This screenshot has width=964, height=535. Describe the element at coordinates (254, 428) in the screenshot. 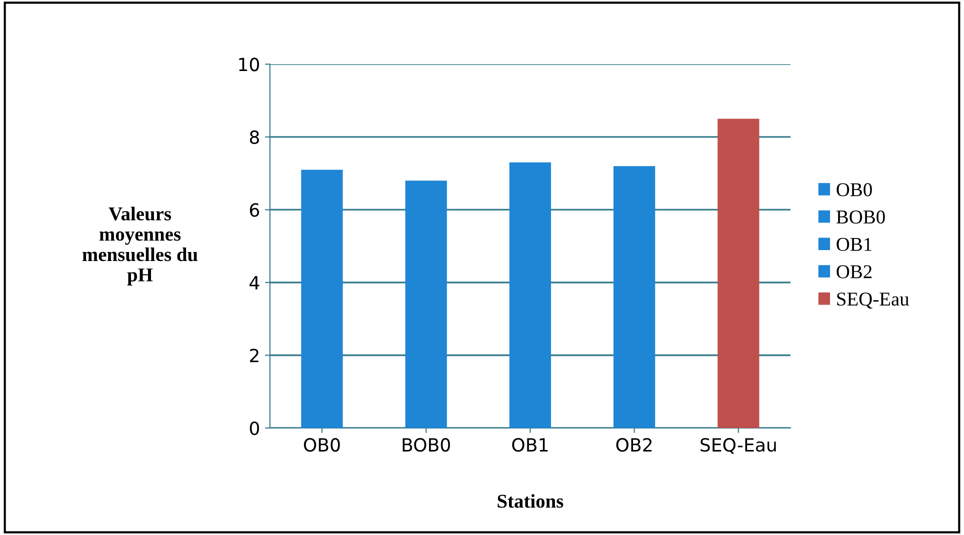

I see `y-tick-label: 0` at that location.